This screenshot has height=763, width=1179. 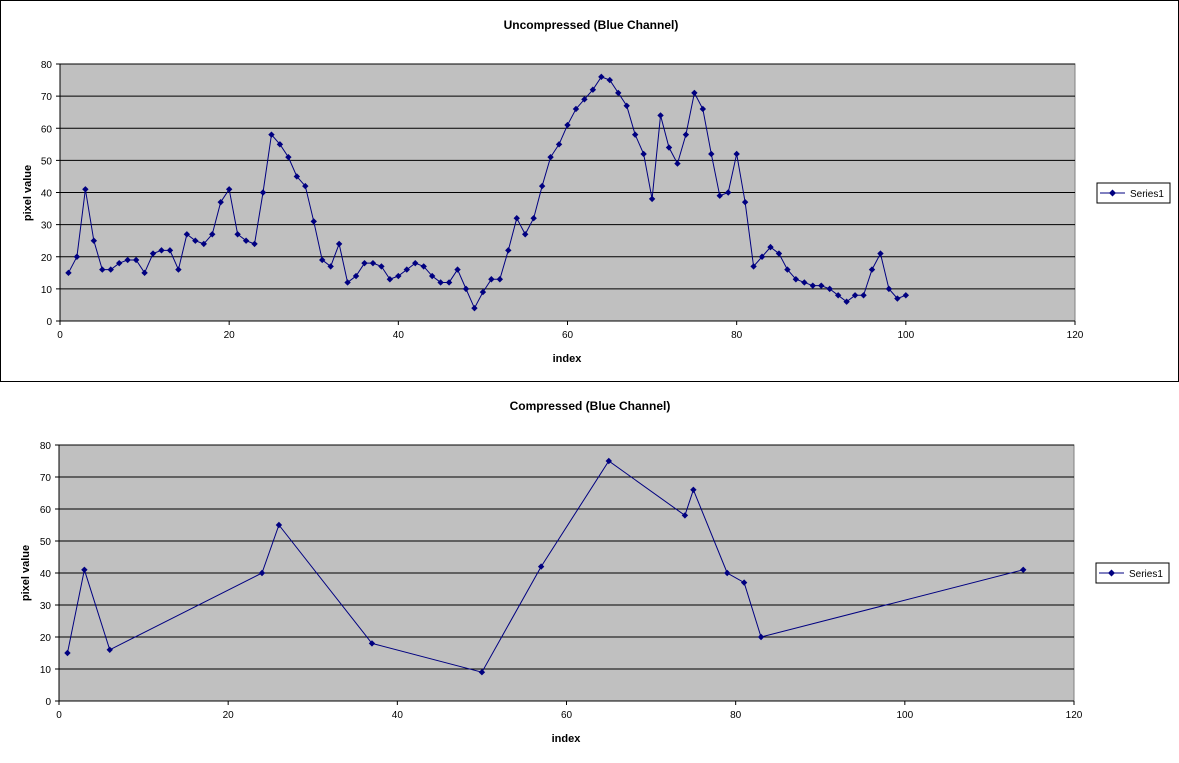 I want to click on y-tick-label: 20, so click(x=46, y=638).